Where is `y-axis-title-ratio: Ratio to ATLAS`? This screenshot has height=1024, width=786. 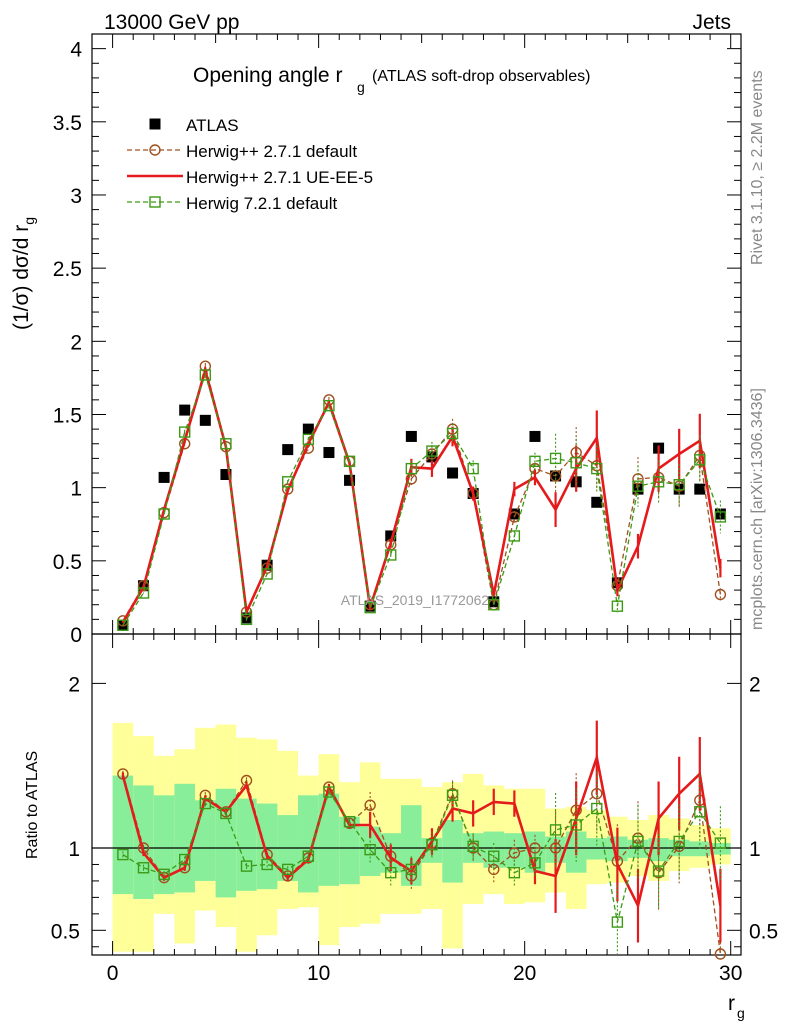
y-axis-title-ratio: Ratio to ATLAS is located at coordinates (32, 805).